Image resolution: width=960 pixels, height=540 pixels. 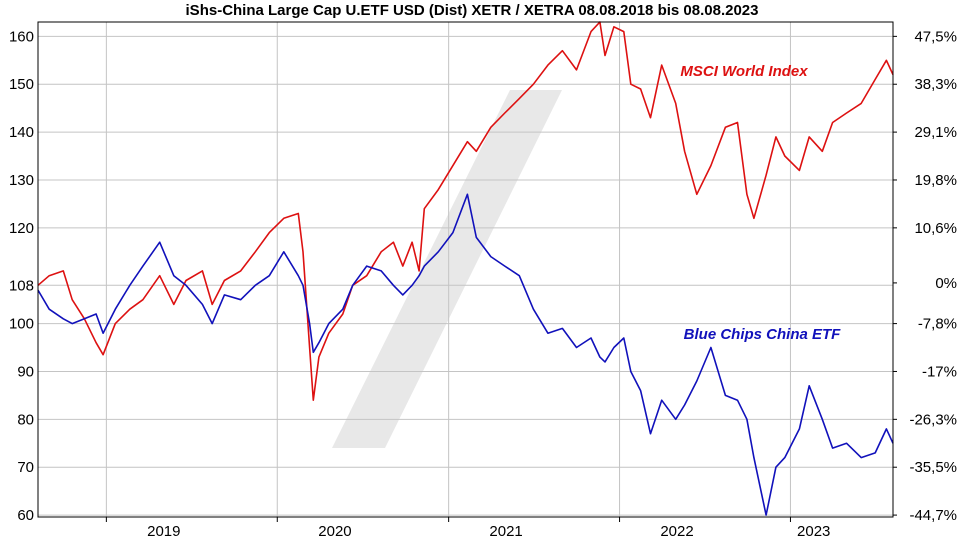 I want to click on series-label: MSCI World Index, so click(x=744, y=71).